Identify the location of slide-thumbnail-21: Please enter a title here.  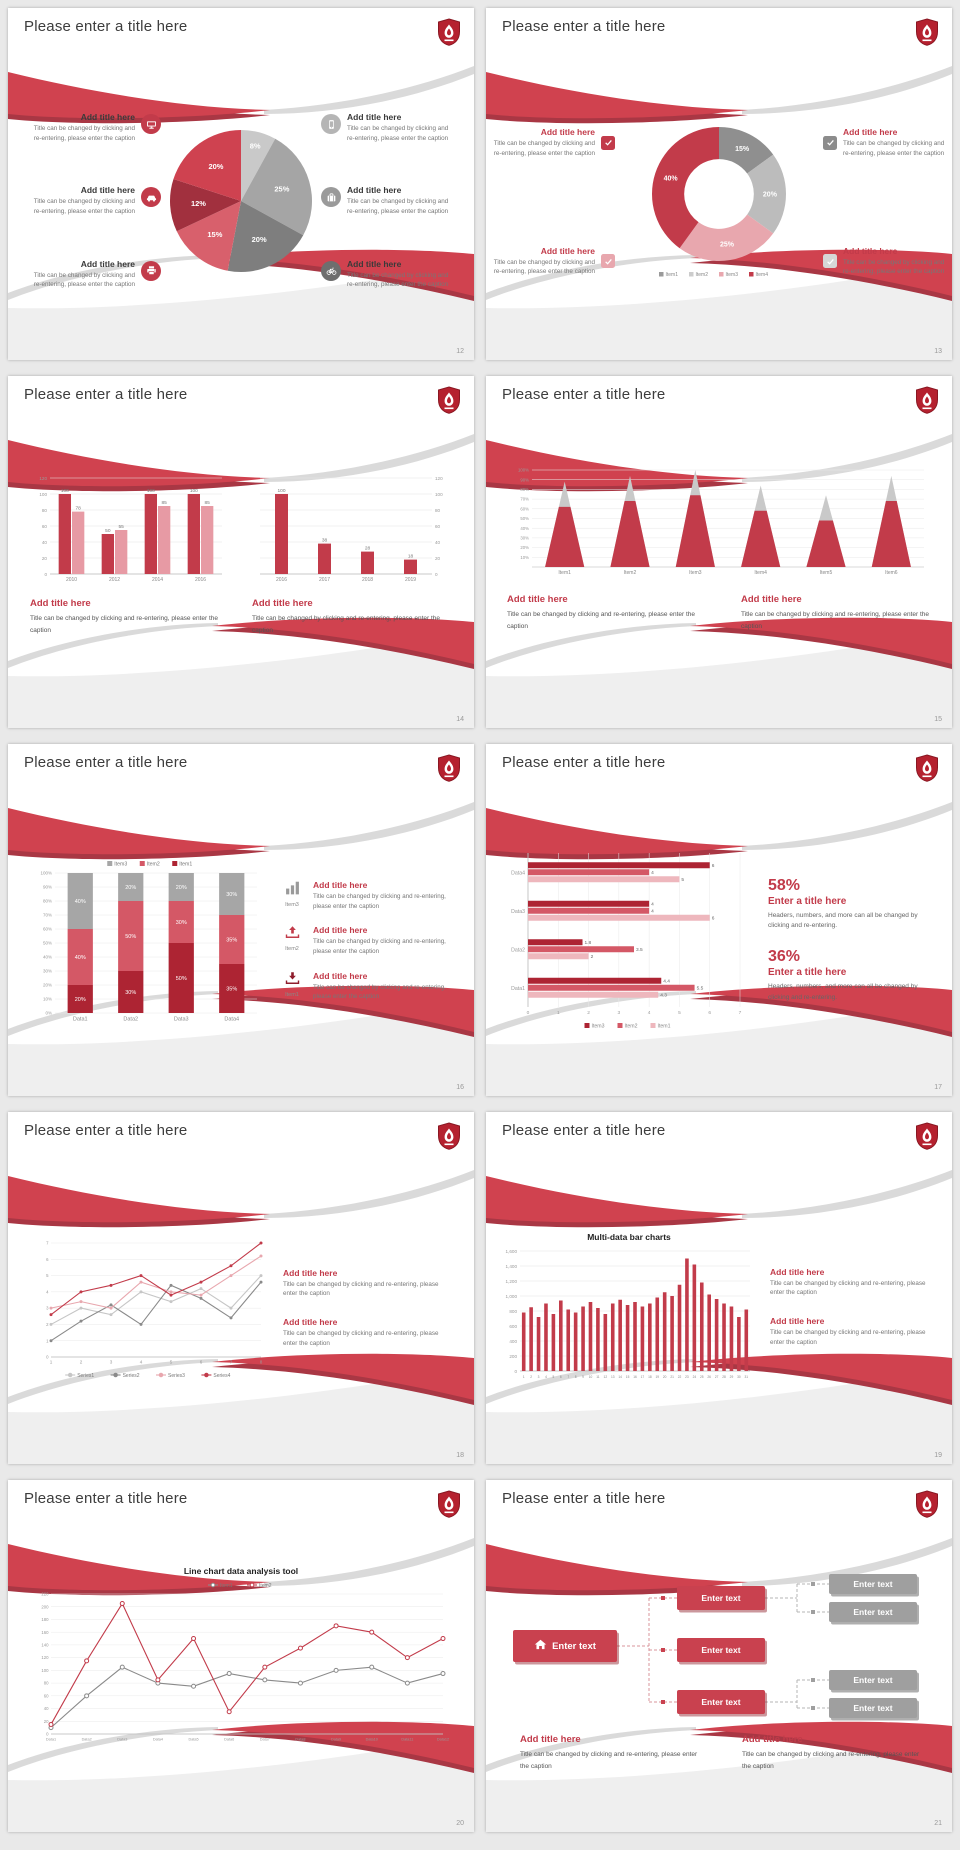
(719, 1656).